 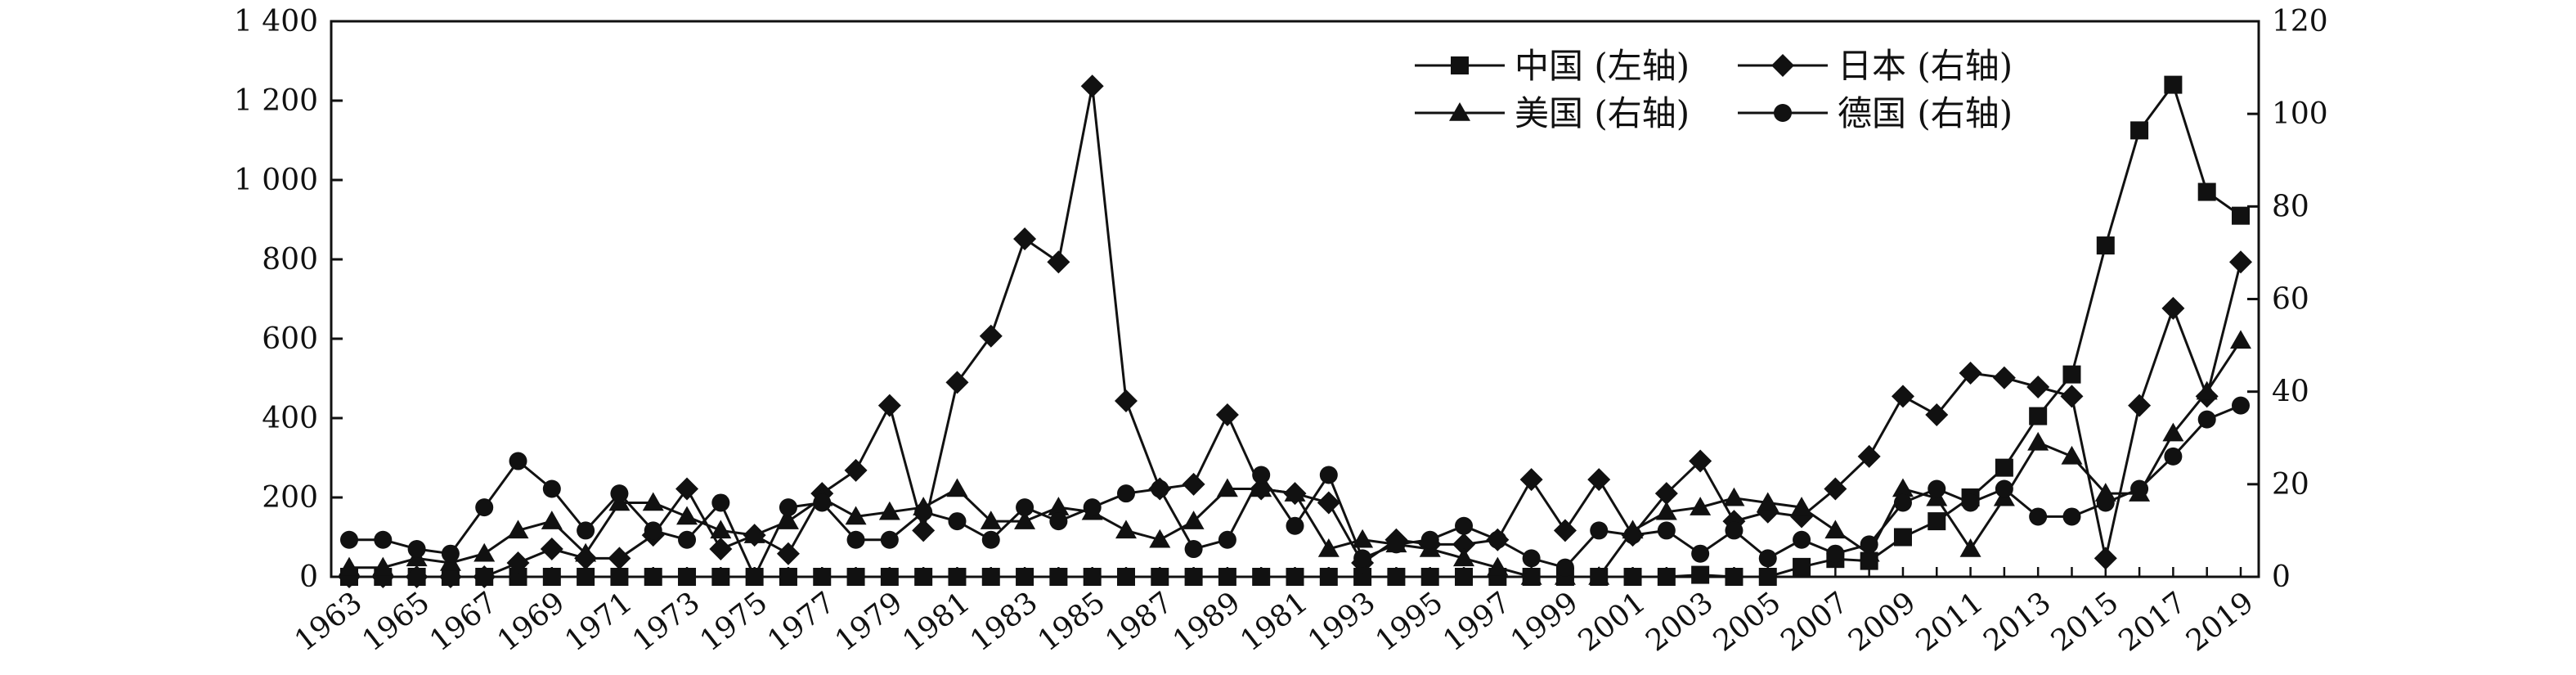 I want to click on x-tick-label: 1983, so click(x=1003, y=623).